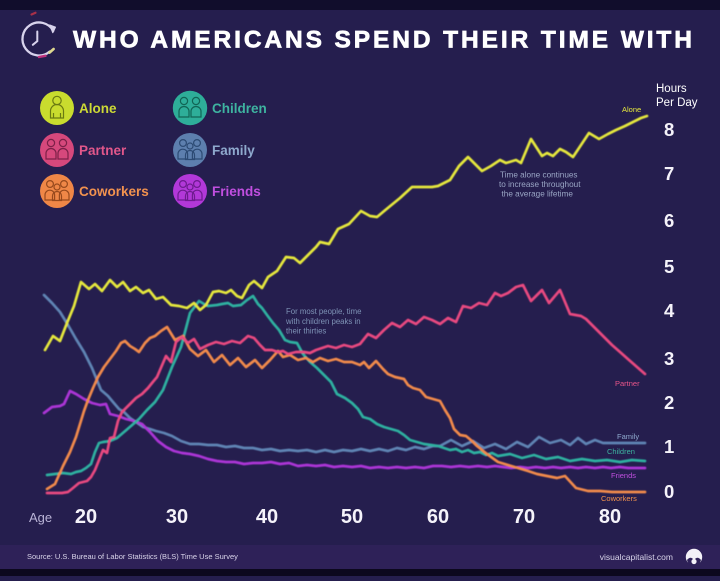  I want to click on svg-text: 50, so click(352, 517).